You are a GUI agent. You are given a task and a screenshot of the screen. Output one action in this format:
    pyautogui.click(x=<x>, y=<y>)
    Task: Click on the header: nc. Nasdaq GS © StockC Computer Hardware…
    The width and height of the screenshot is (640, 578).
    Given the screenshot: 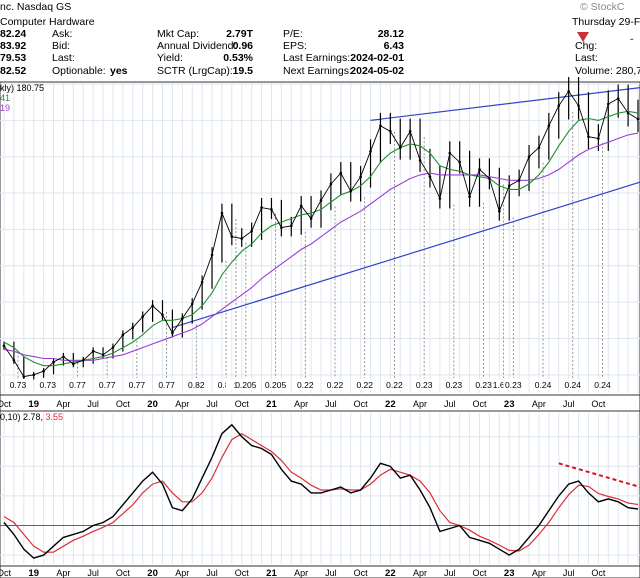 What is the action you would take?
    pyautogui.click(x=320, y=39)
    